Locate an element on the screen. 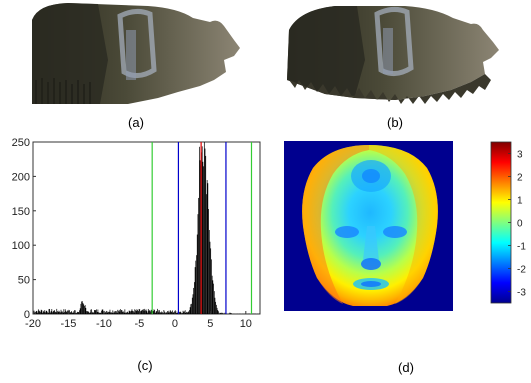 The height and width of the screenshot is (383, 531). x-tick-label: -15 is located at coordinates (69, 324).